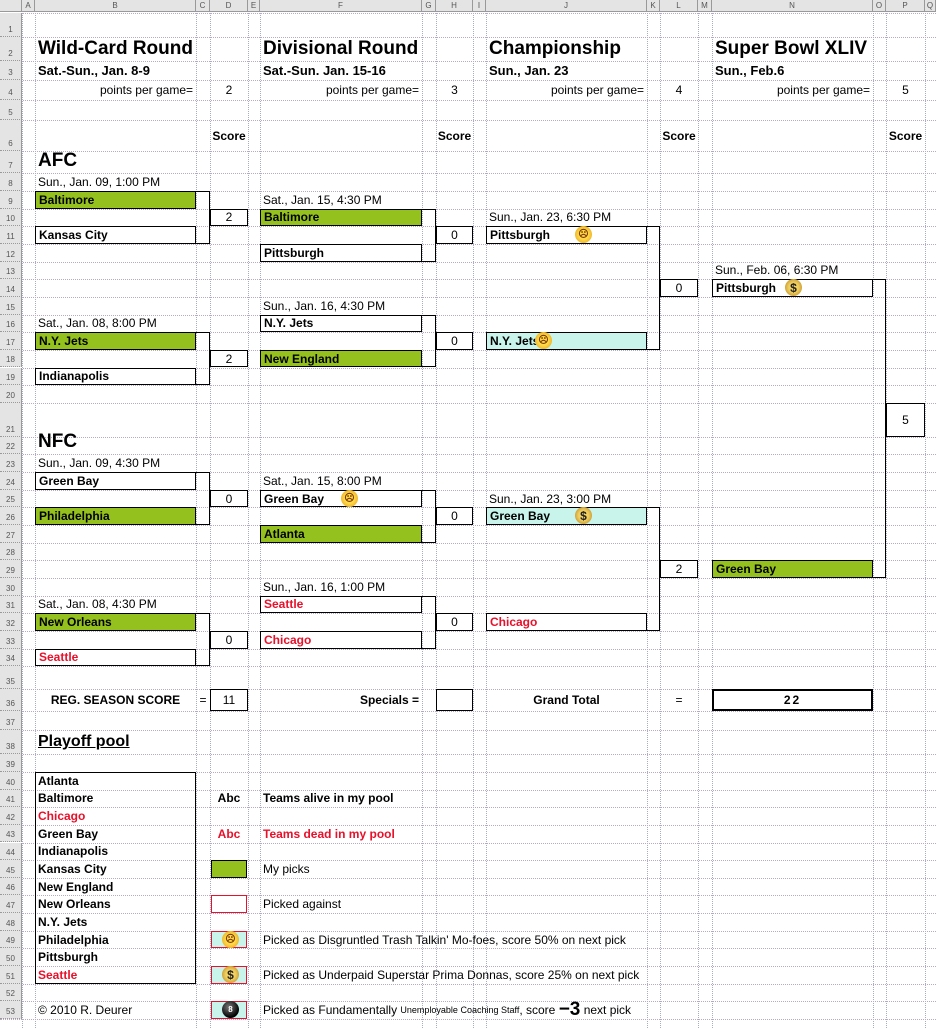  What do you see at coordinates (11, 700) in the screenshot?
I see `row-header-36: 36` at bounding box center [11, 700].